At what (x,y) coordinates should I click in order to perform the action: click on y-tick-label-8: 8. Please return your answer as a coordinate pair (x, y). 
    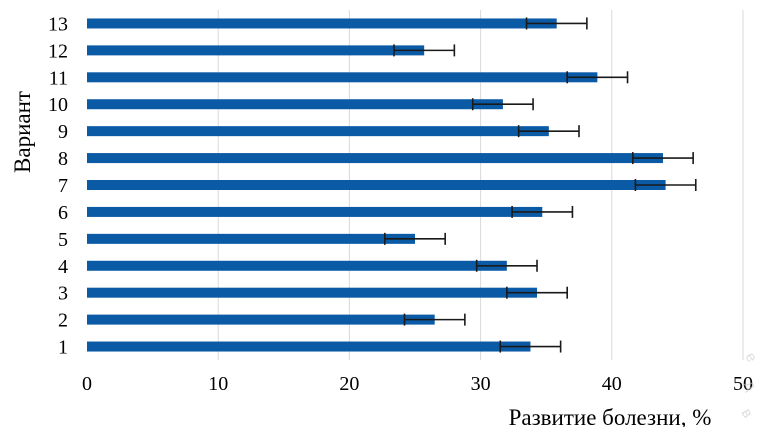
    Looking at the image, I should click on (63, 159).